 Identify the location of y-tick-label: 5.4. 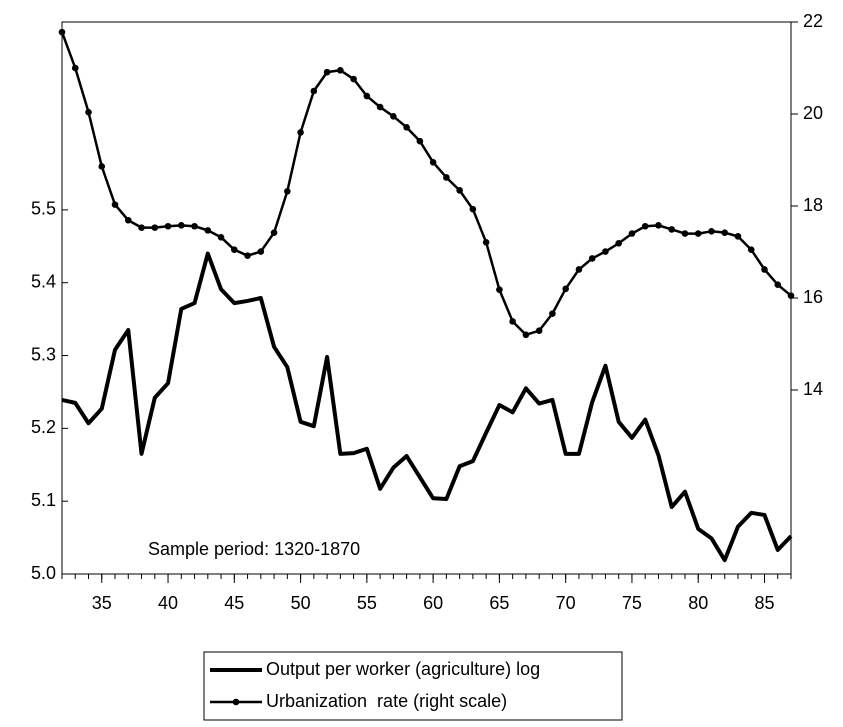
(43, 281).